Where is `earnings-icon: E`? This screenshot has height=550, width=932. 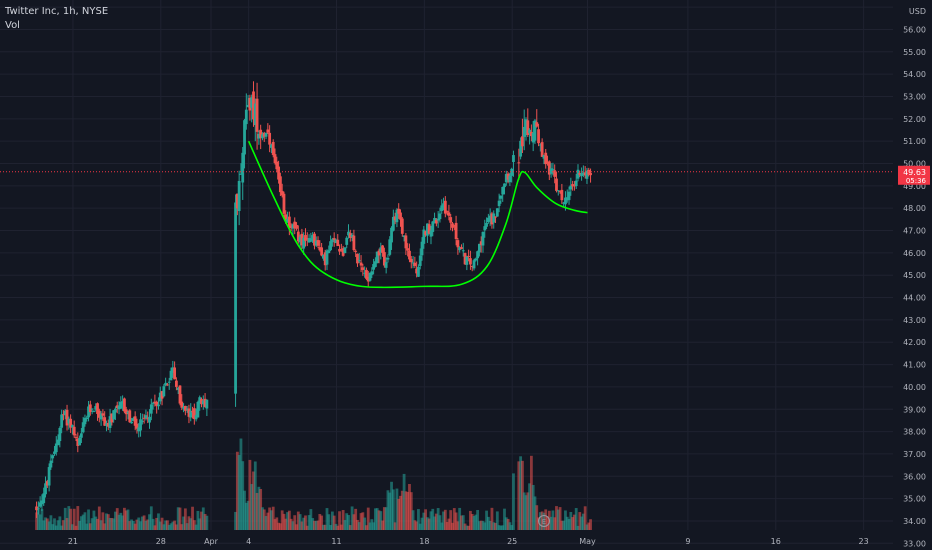 earnings-icon: E is located at coordinates (544, 521).